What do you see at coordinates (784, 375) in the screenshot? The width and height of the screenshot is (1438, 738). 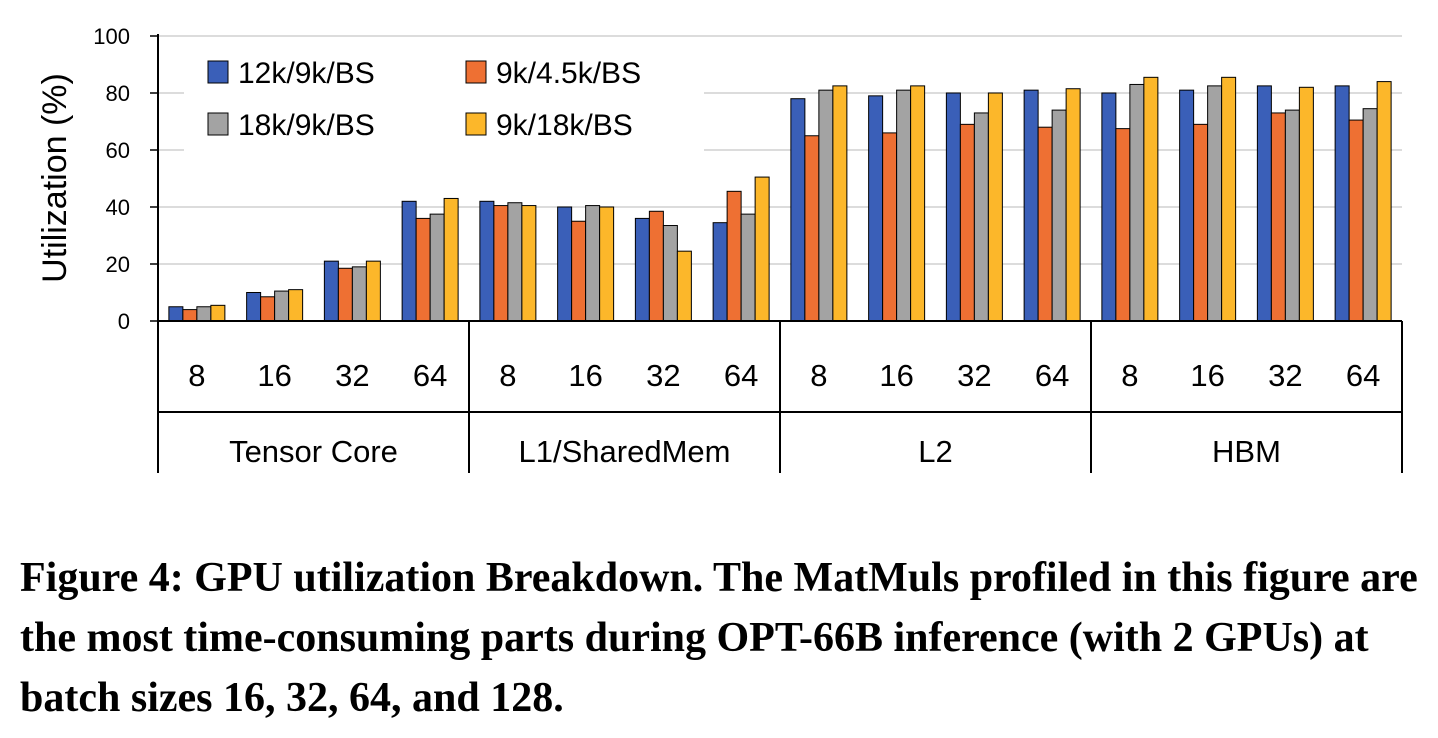 I see `x-tick-labels: 8 16 32 64 8 16 32 64 8 16 32 64 8 16 32 64` at bounding box center [784, 375].